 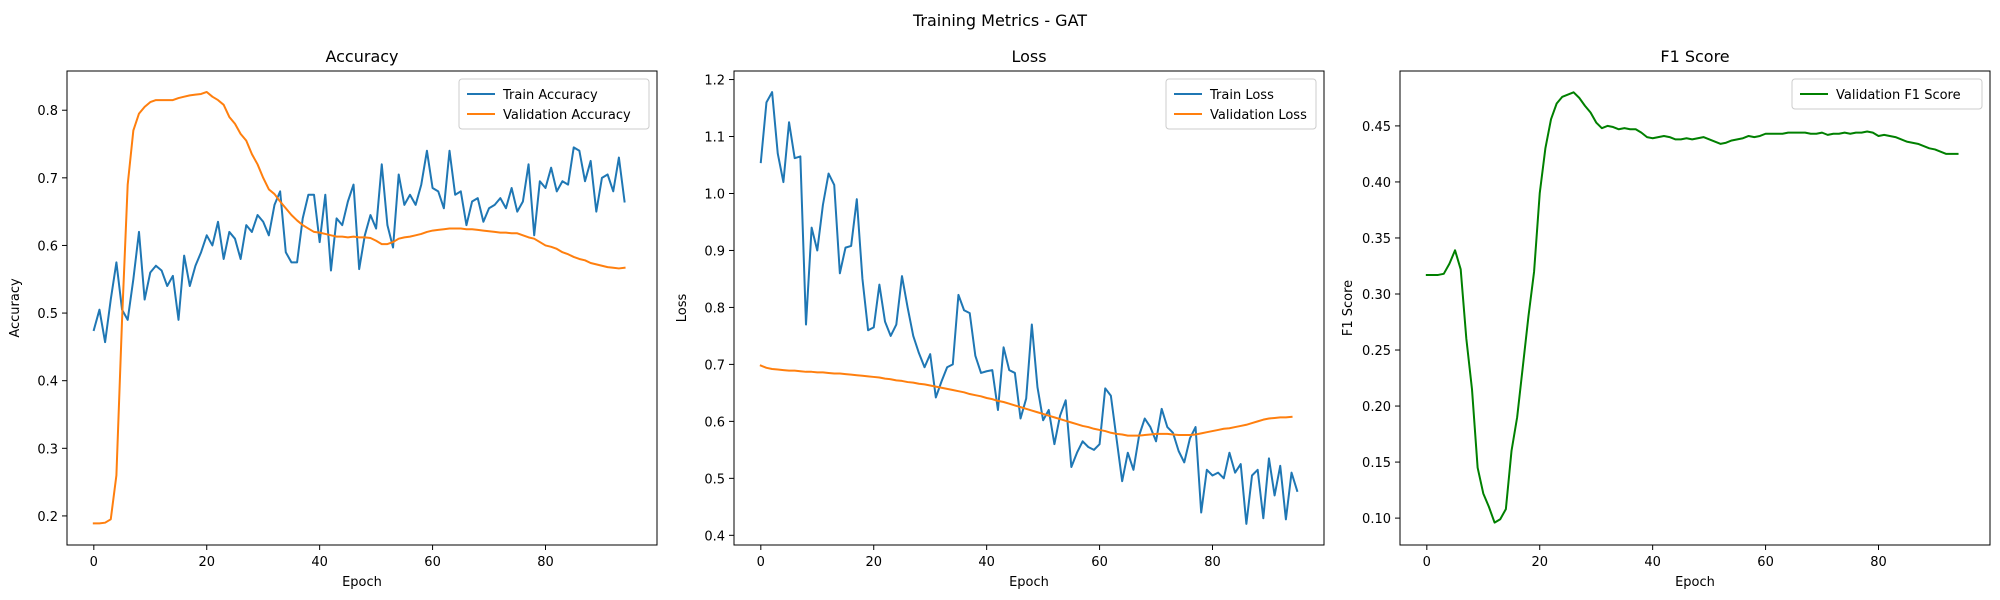 What do you see at coordinates (206, 562) in the screenshot?
I see `panel-accuracy-x-tick-label: 20` at bounding box center [206, 562].